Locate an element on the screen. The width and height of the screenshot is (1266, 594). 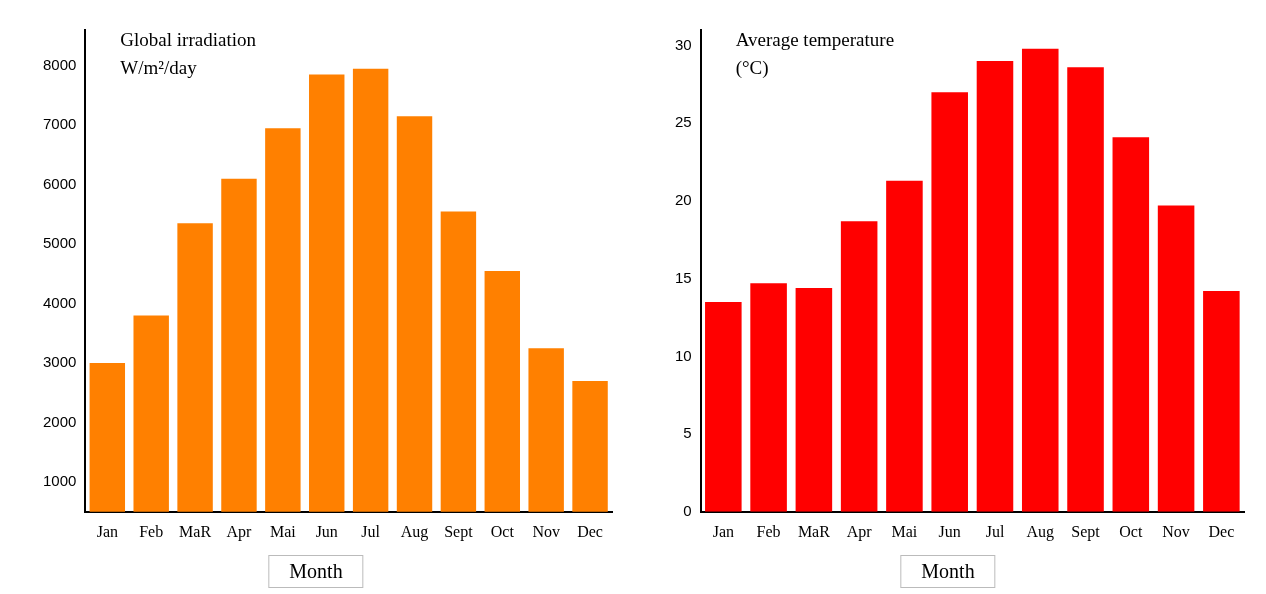
annotation: Global irradiation W/m²/day is located at coordinates (188, 54).